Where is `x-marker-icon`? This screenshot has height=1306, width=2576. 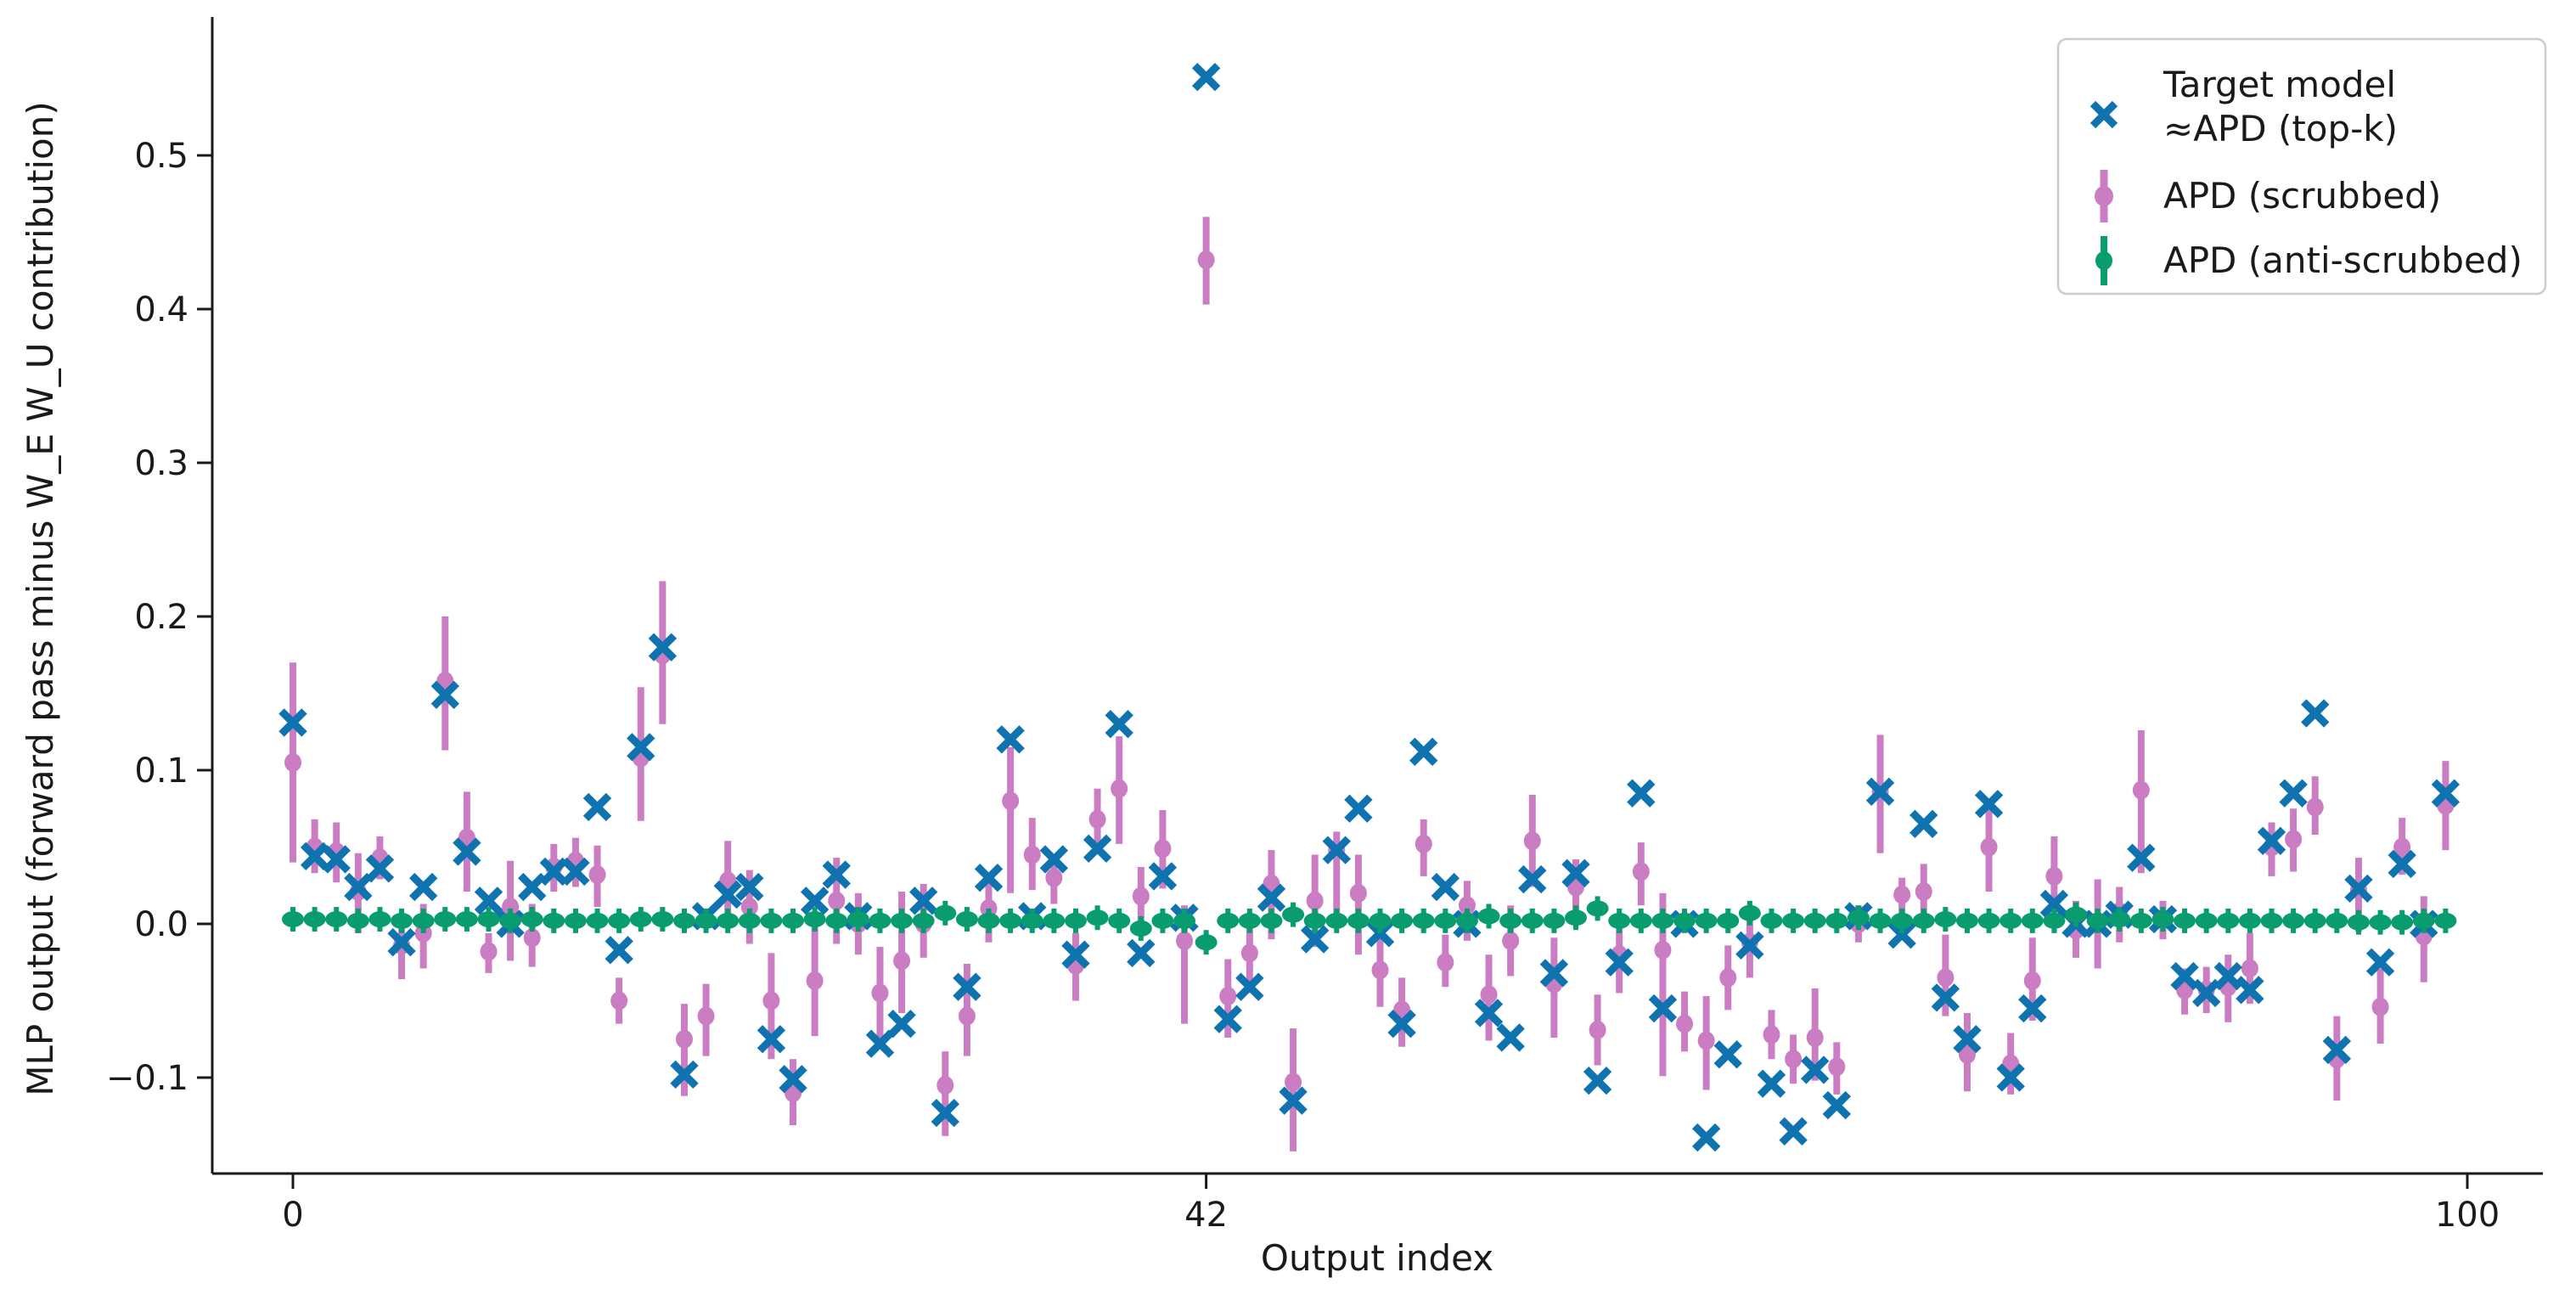 x-marker-icon is located at coordinates (2103, 115).